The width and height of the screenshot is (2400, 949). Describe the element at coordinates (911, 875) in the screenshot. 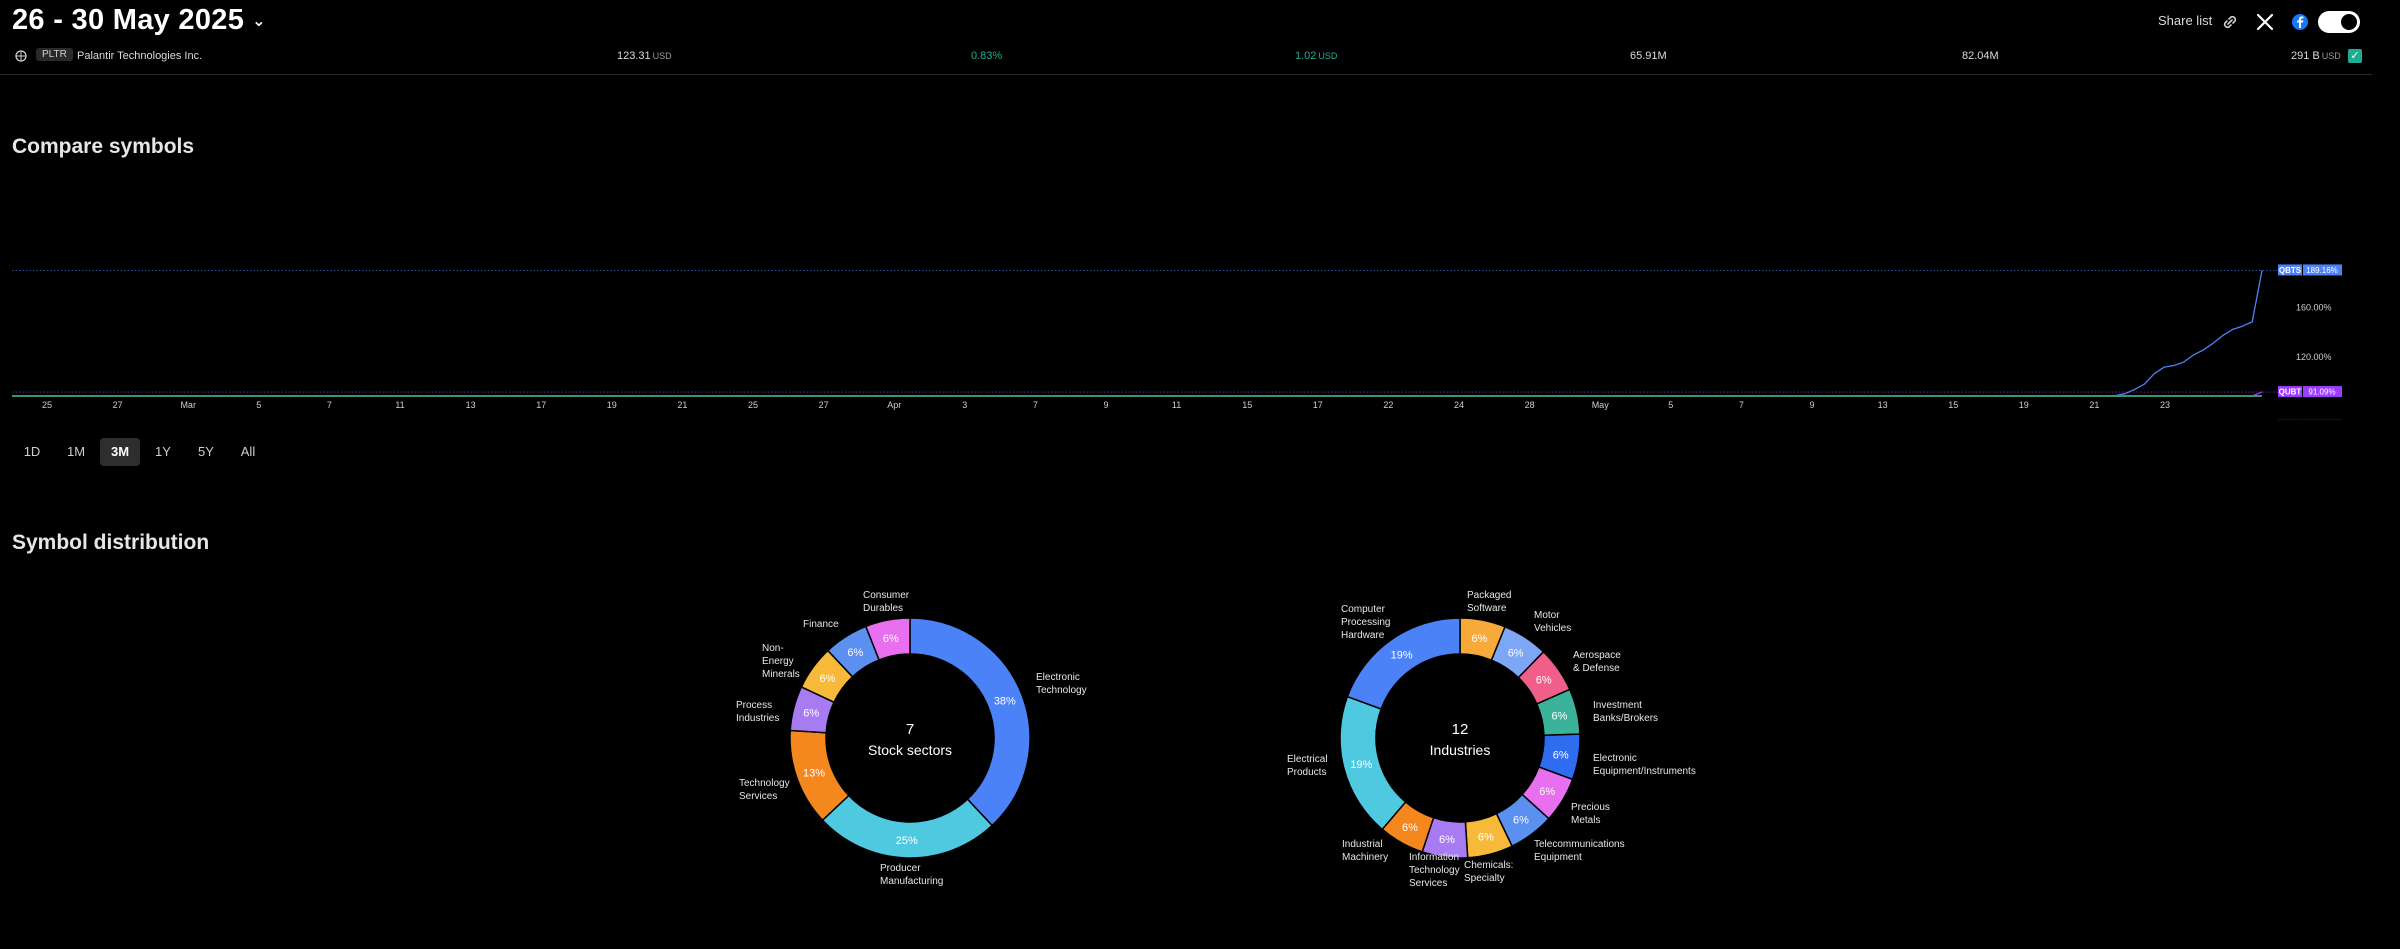

I see `slice-name-label: Producer Manufacturing` at that location.